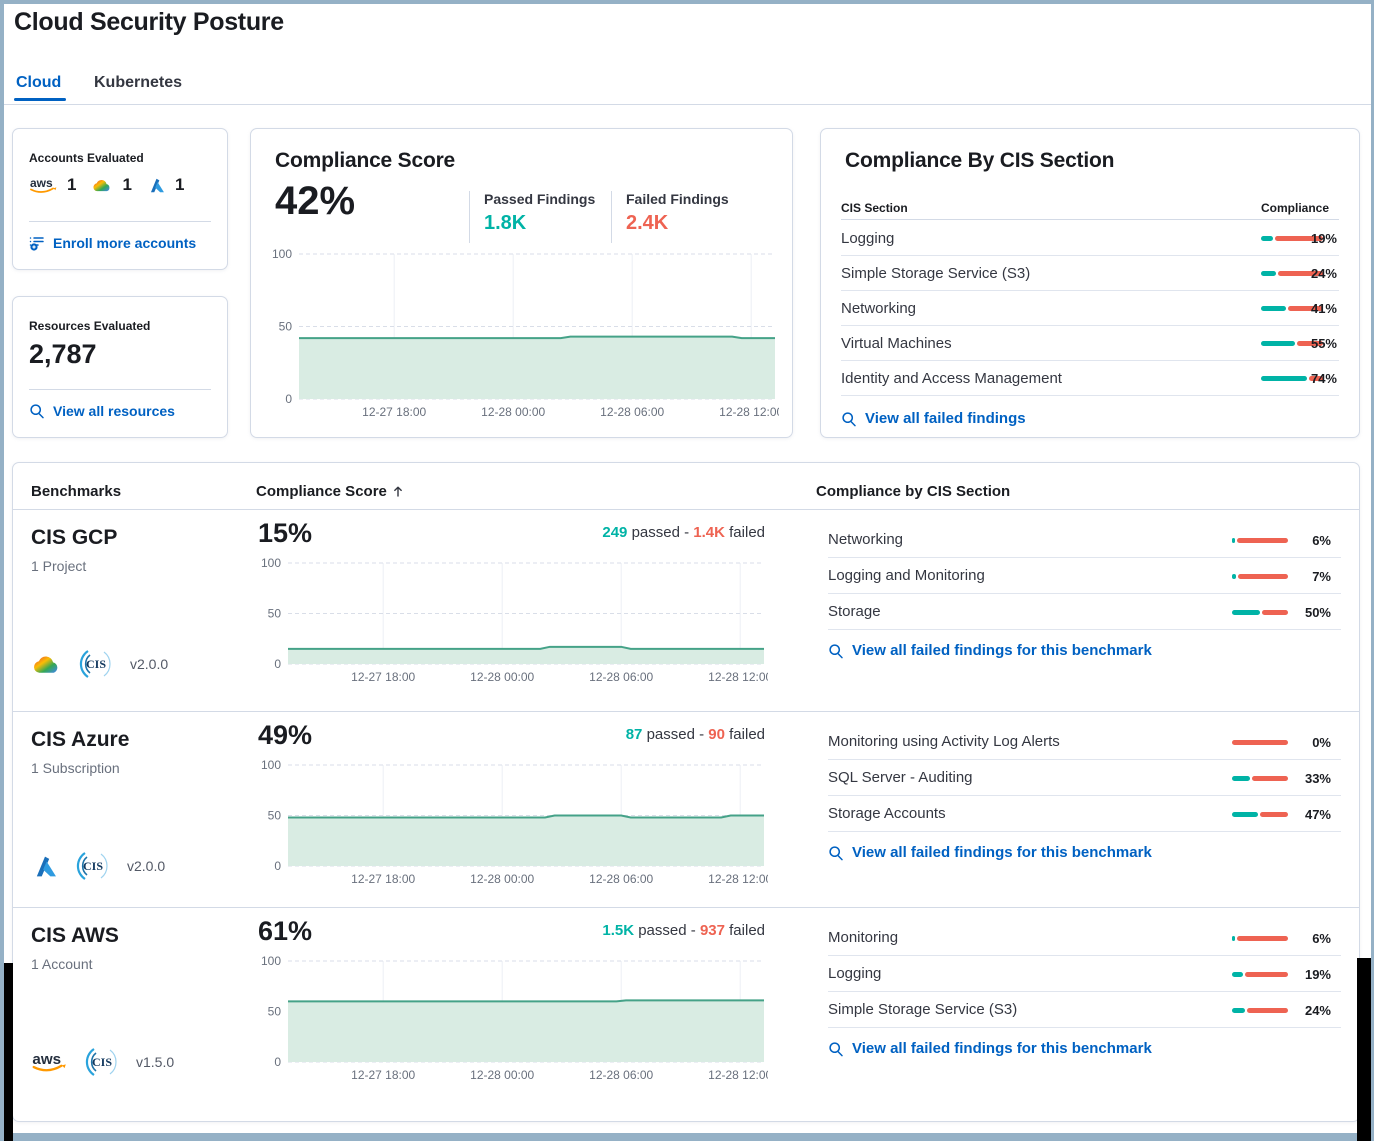  What do you see at coordinates (670, 217) in the screenshot?
I see `failed-findings-stat: Failed Findings 2.4K` at bounding box center [670, 217].